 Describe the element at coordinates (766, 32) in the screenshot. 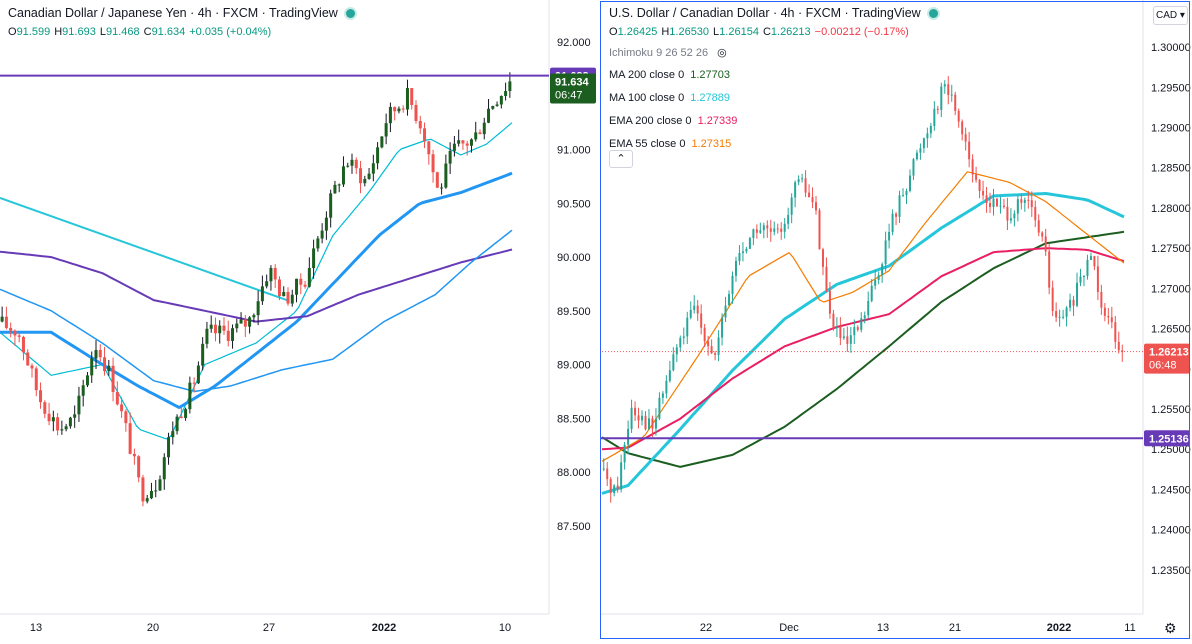

I see `ohlc-key: C` at that location.